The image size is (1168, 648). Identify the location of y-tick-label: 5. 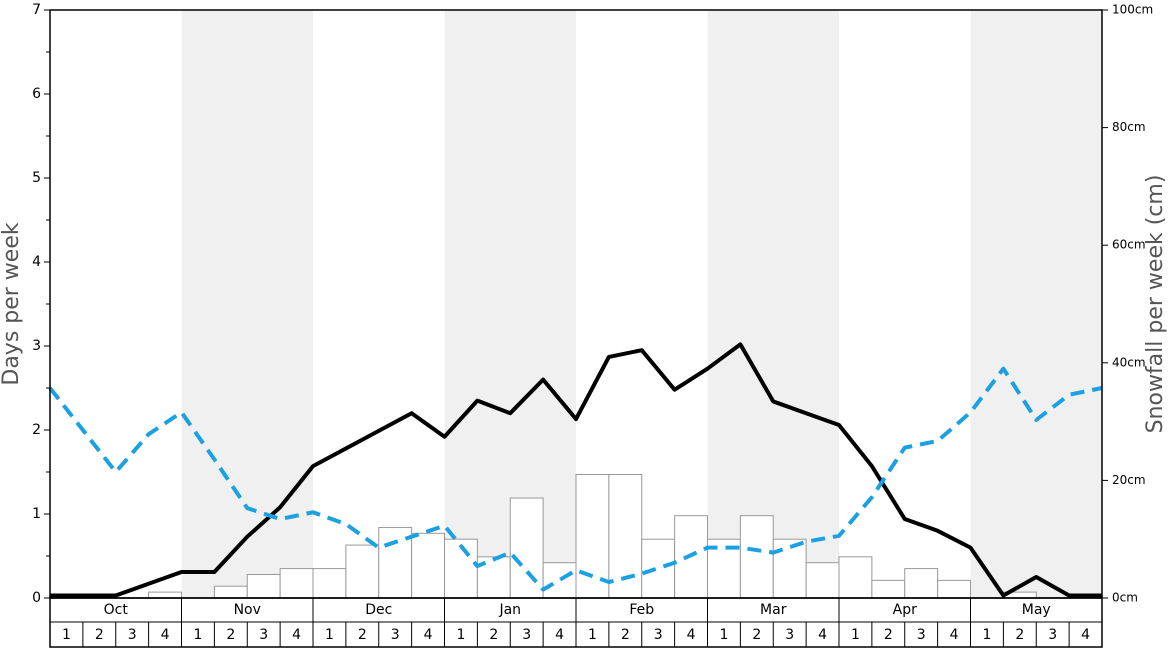
(36, 178).